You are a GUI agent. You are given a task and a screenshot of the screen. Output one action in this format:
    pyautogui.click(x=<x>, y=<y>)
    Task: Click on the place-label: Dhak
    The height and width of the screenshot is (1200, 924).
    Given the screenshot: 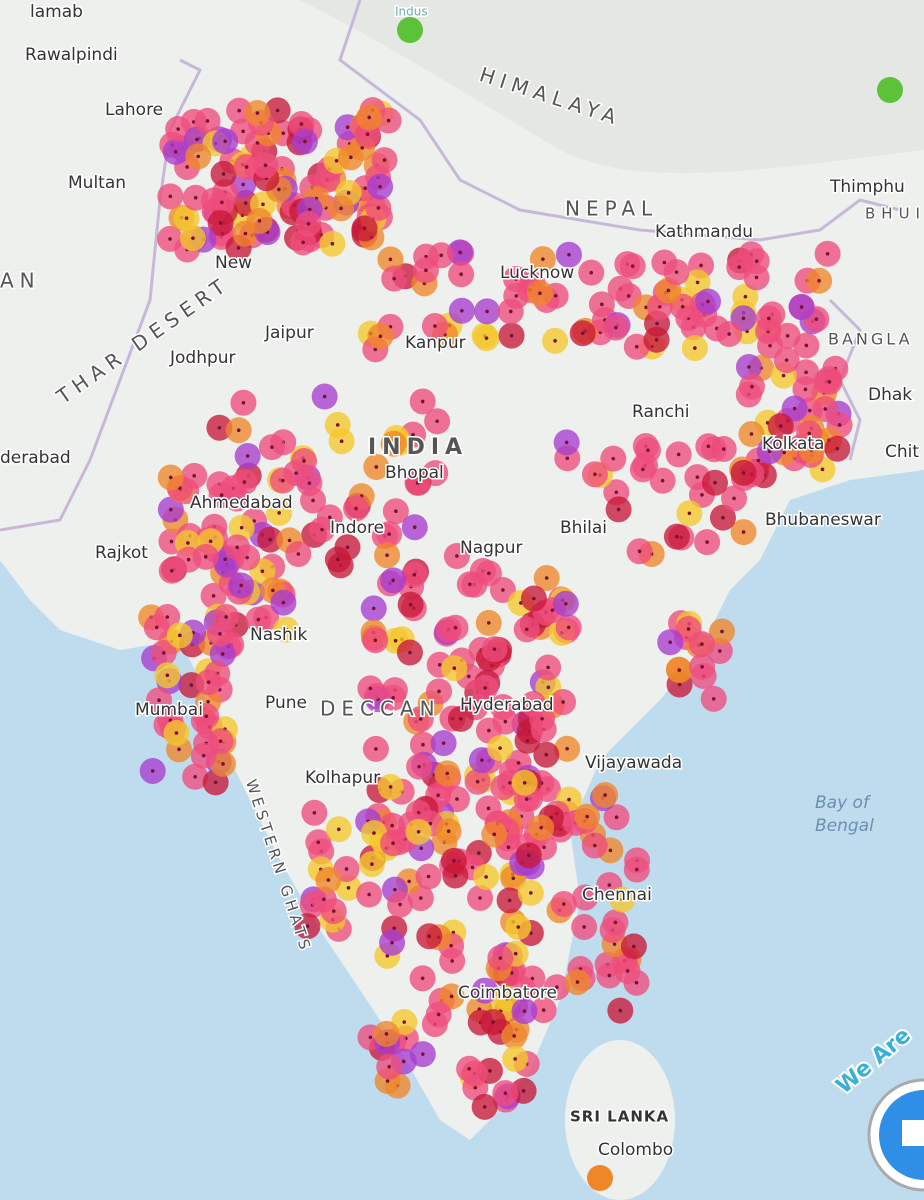 What is the action you would take?
    pyautogui.click(x=890, y=395)
    